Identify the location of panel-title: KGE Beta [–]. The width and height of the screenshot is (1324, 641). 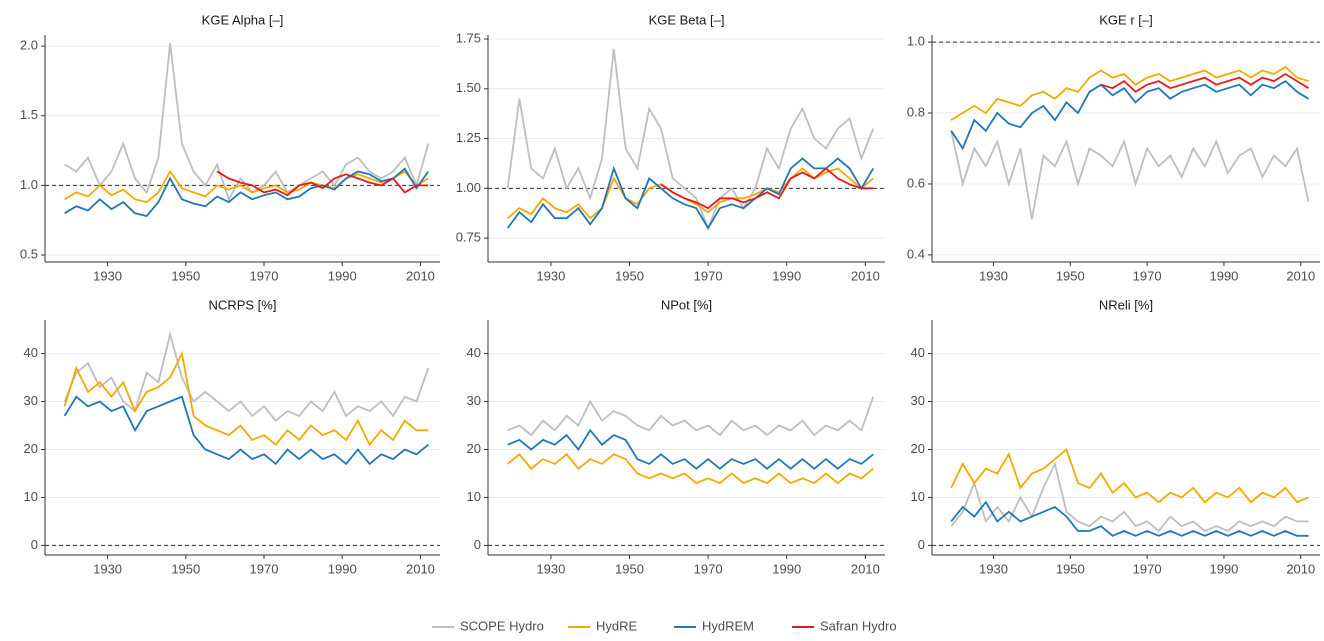
(687, 19).